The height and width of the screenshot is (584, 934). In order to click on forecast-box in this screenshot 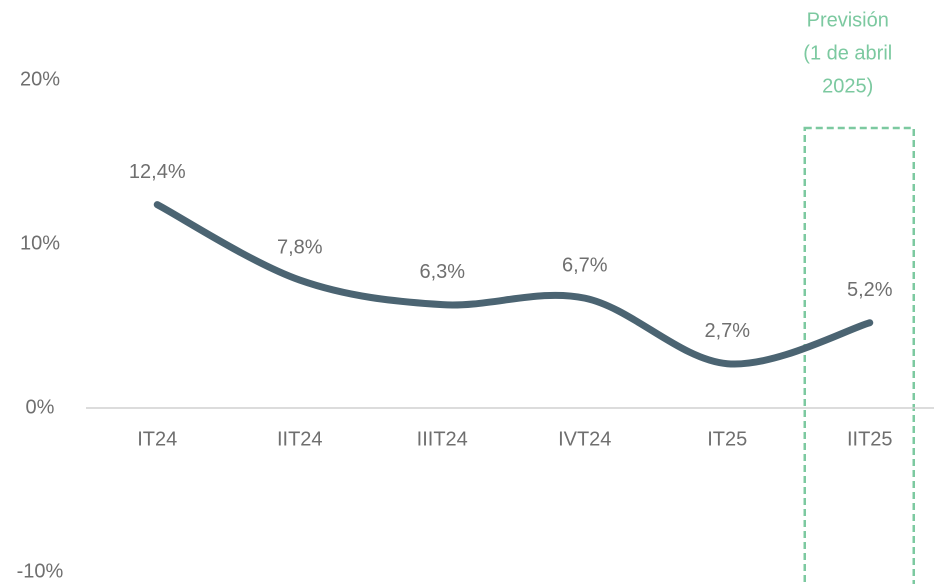, I will do `click(859, 355)`.